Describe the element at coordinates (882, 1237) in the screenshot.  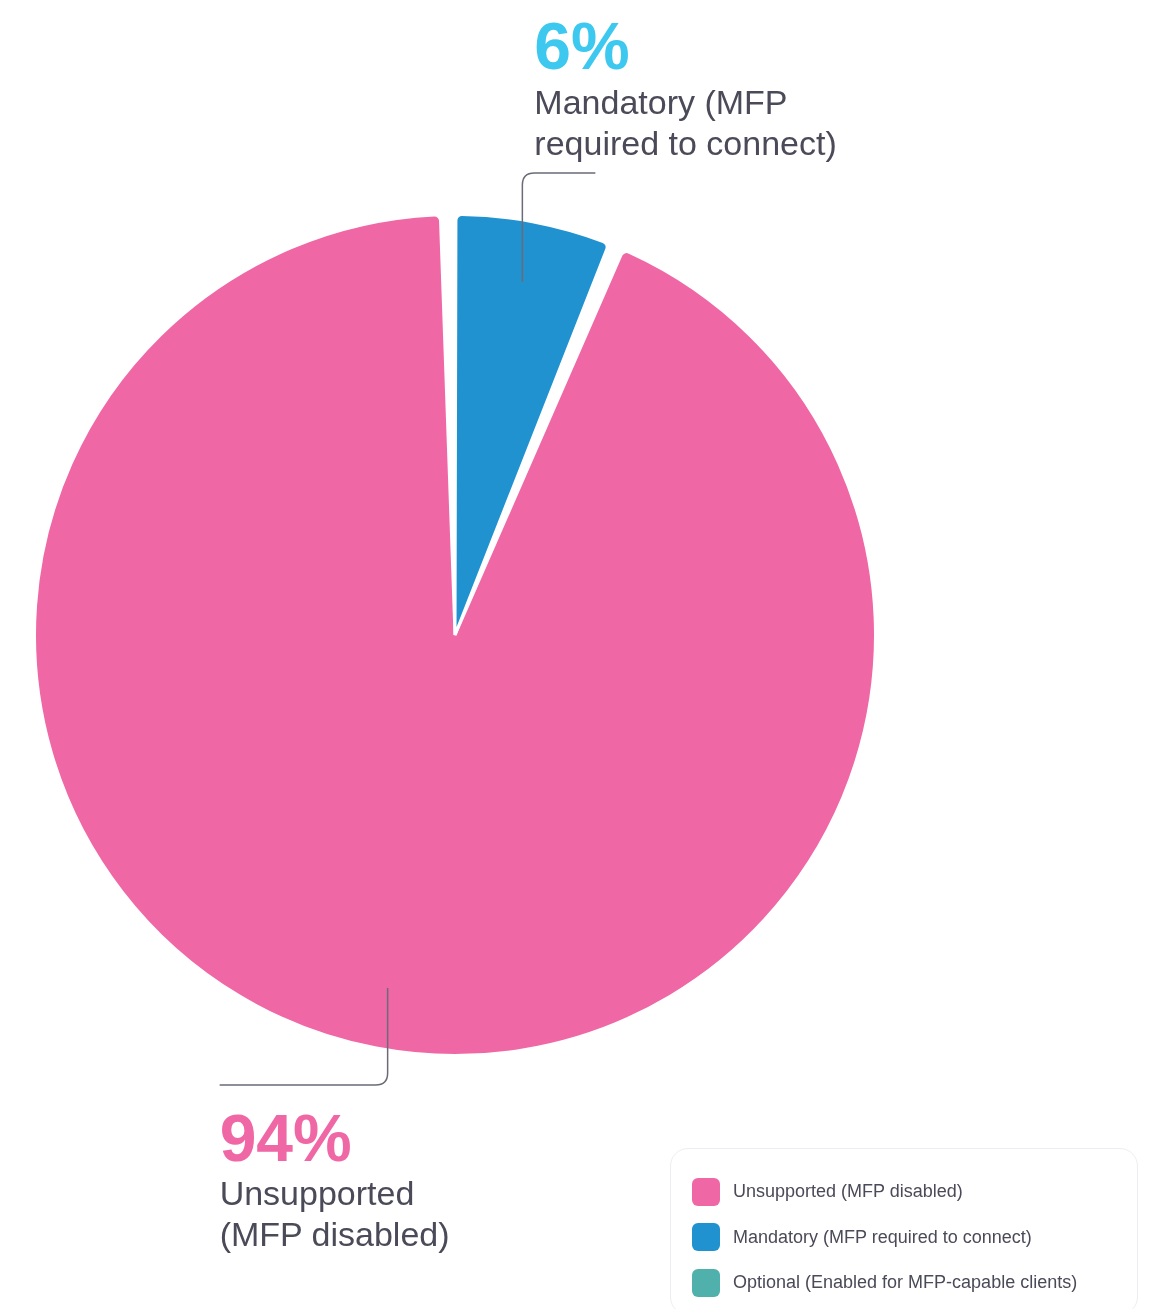
I see `legend-label: Mandatory (MFP required to connect)` at that location.